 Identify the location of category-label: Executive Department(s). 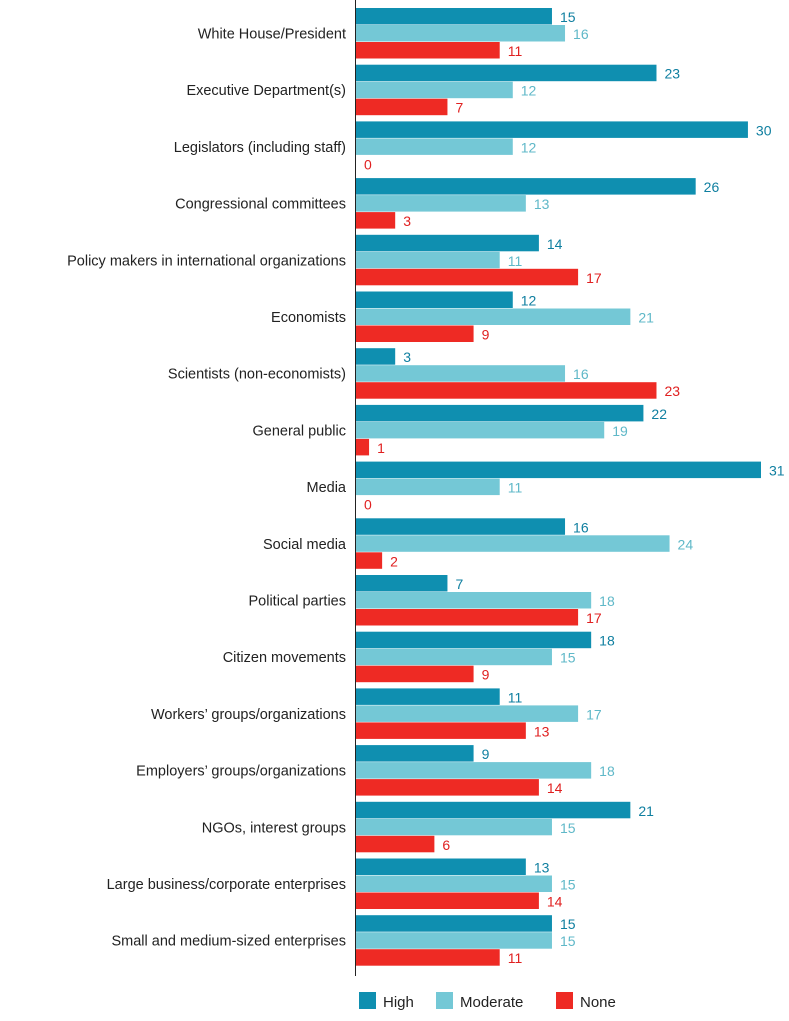
(266, 91).